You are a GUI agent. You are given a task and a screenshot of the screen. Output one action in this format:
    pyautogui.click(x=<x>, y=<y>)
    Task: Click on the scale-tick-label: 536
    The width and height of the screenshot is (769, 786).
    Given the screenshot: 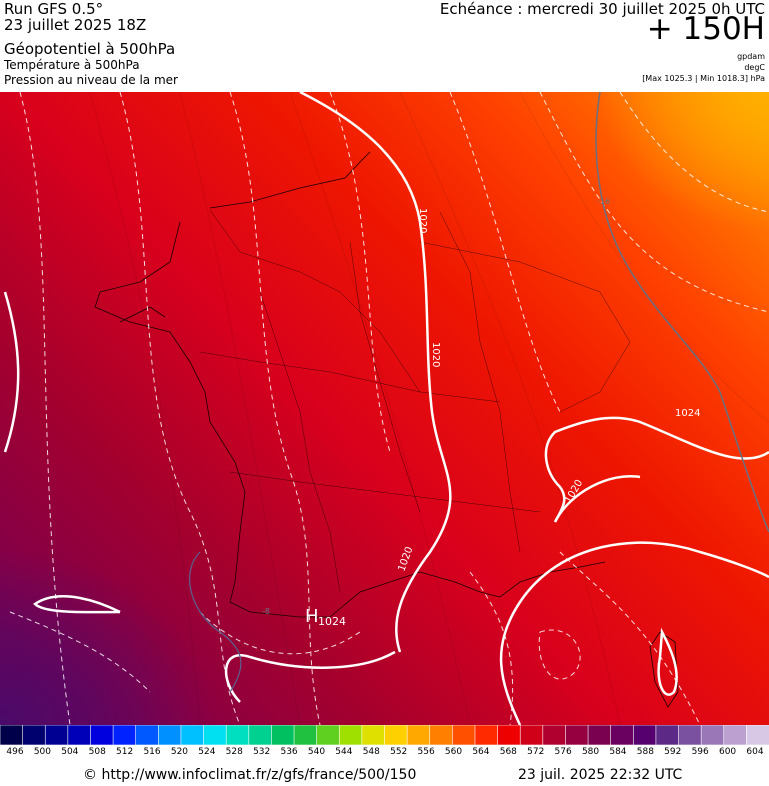 What is the action you would take?
    pyautogui.click(x=289, y=752)
    